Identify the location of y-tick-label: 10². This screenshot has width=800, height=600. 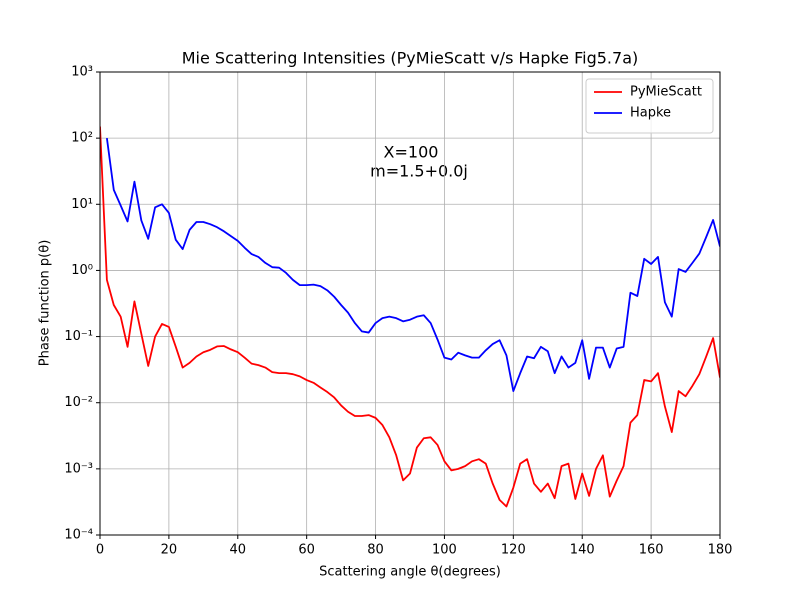
(82, 138).